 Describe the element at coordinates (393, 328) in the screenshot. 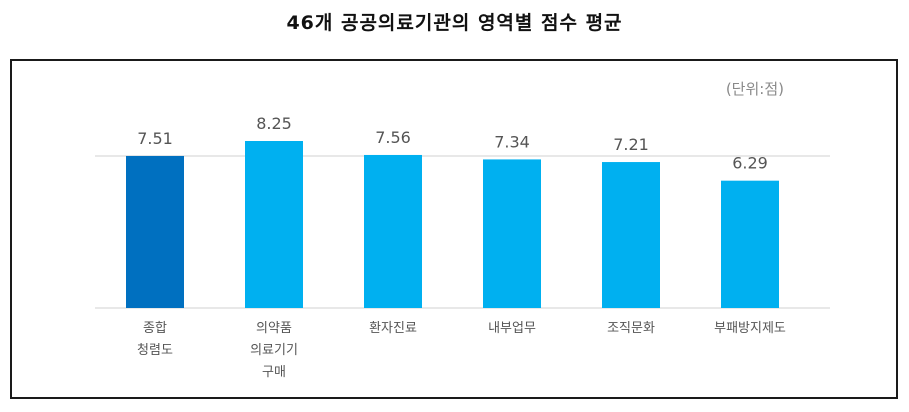

I see `category-label: 환자진료` at that location.